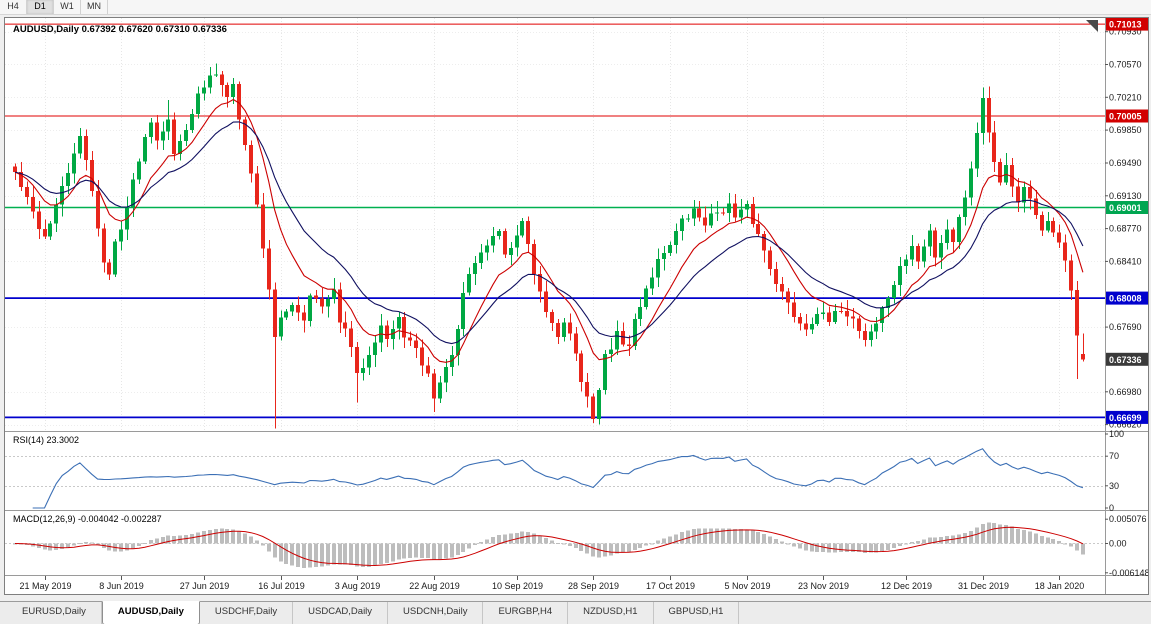 The image size is (1151, 624). I want to click on svg-text: 0.68008, so click(1125, 299).